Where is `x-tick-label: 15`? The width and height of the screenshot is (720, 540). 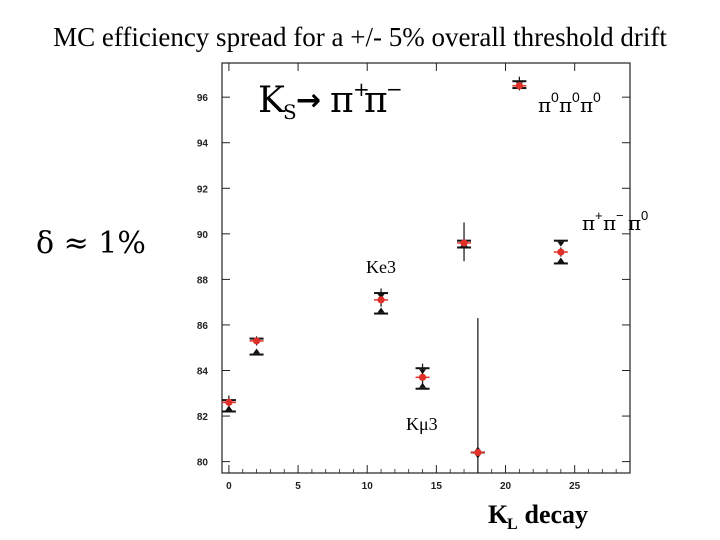
x-tick-label: 15 is located at coordinates (437, 486).